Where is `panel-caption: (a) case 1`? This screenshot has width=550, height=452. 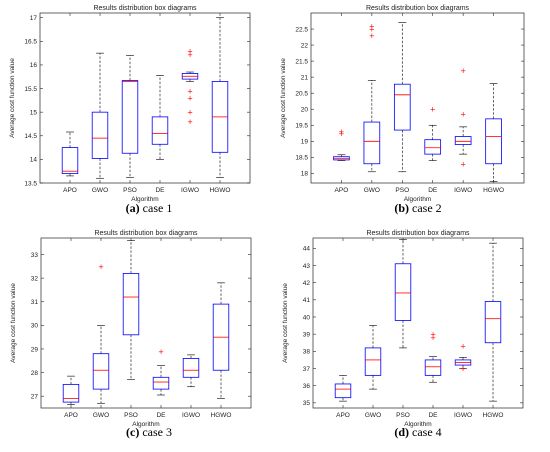 panel-caption: (a) case 1 is located at coordinates (149, 208).